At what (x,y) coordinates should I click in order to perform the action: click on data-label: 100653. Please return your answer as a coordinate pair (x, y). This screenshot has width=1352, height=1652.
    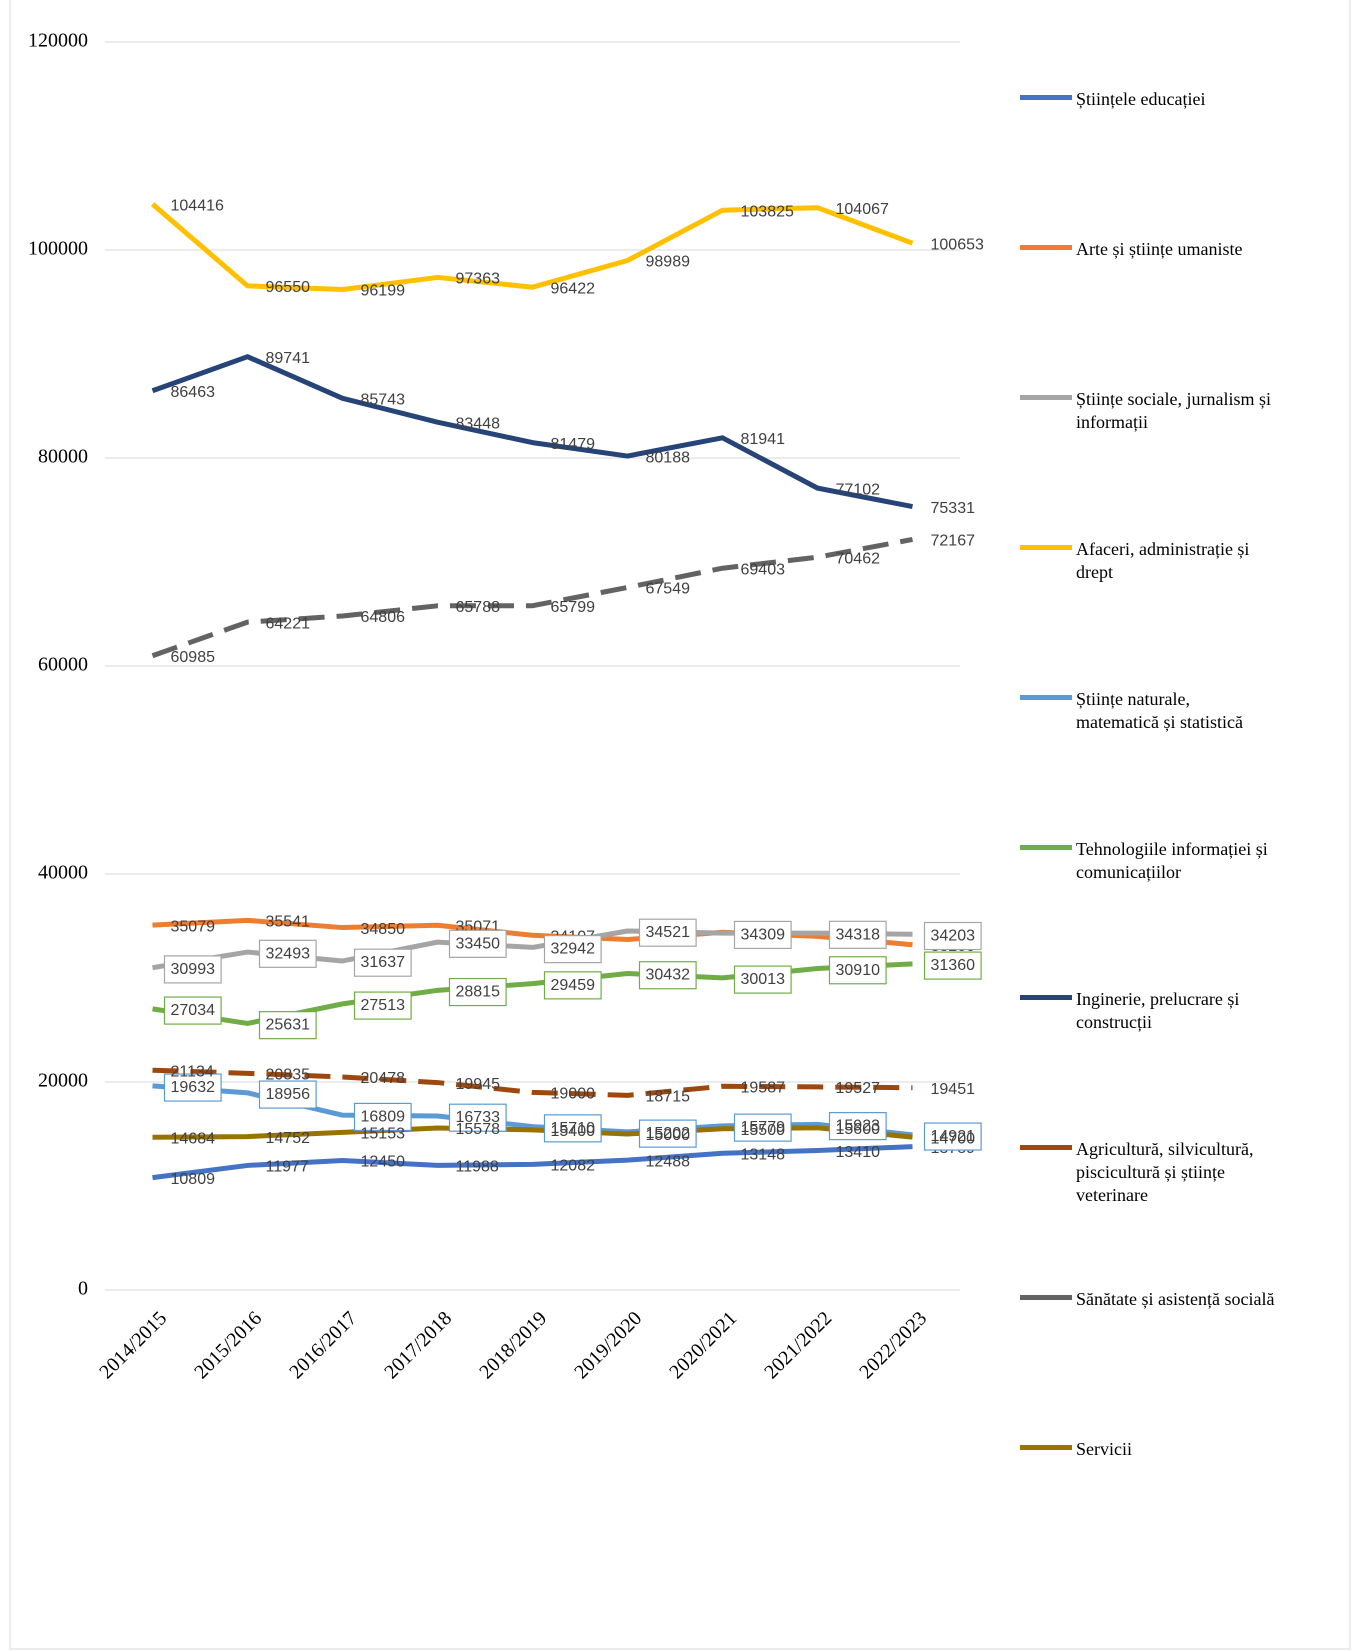
    Looking at the image, I should click on (957, 244).